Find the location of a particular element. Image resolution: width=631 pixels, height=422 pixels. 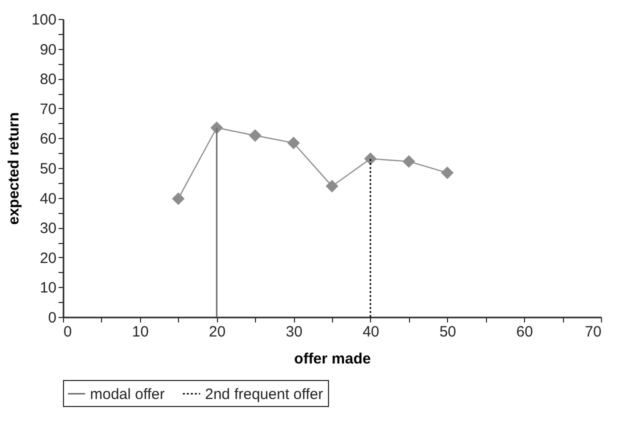

y-tick-label: 70 is located at coordinates (48, 109).